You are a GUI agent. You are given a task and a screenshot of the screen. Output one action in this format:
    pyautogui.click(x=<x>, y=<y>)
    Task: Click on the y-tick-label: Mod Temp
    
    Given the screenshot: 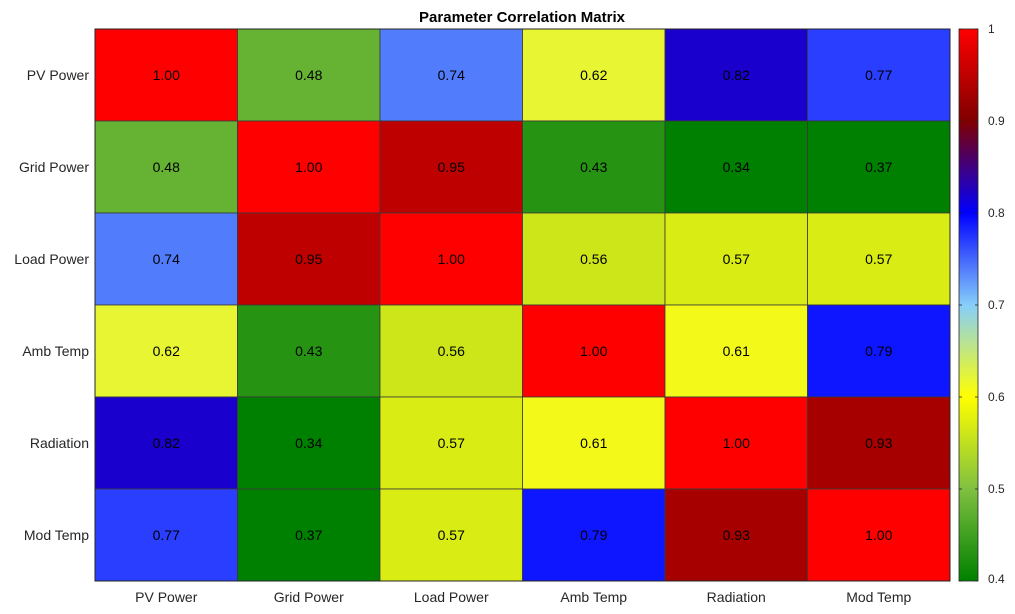 What is the action you would take?
    pyautogui.click(x=56, y=535)
    